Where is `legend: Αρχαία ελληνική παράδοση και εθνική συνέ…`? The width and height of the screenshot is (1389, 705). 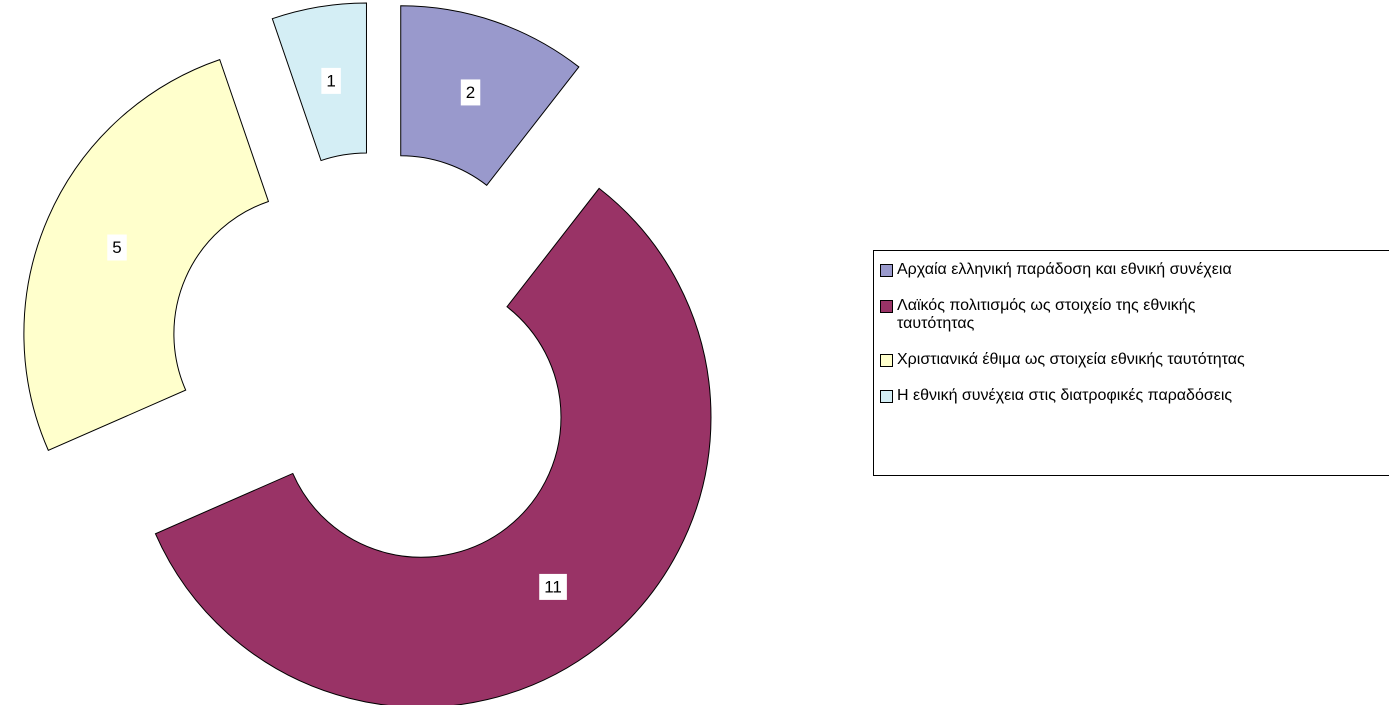 legend: Αρχαία ελληνική παράδοση και εθνική συνέ… is located at coordinates (1131, 363).